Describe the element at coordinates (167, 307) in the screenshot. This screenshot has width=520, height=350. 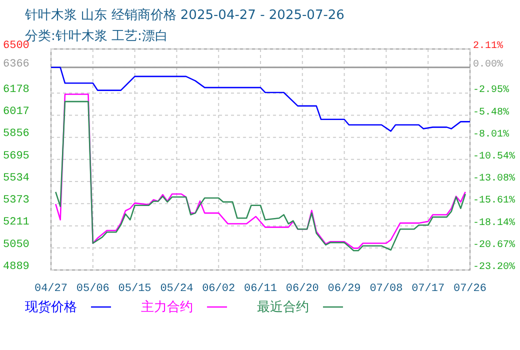
I see `legend-label: 主力合约` at that location.